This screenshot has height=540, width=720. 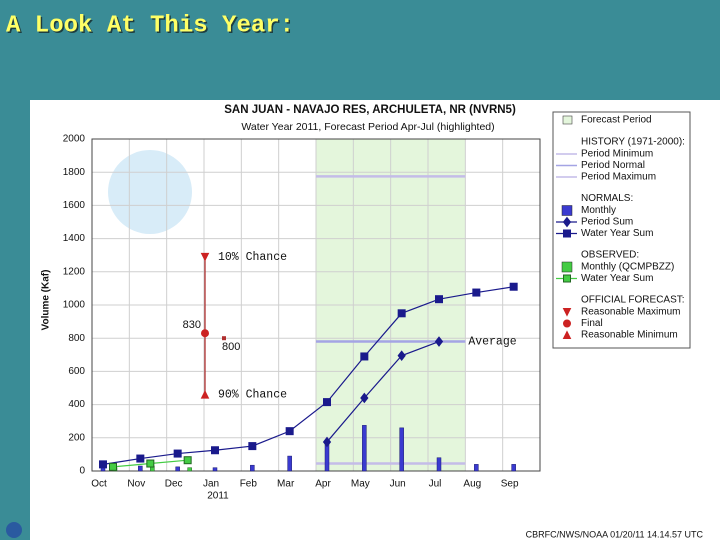 I want to click on x-tick-label: Dec, so click(x=174, y=484).